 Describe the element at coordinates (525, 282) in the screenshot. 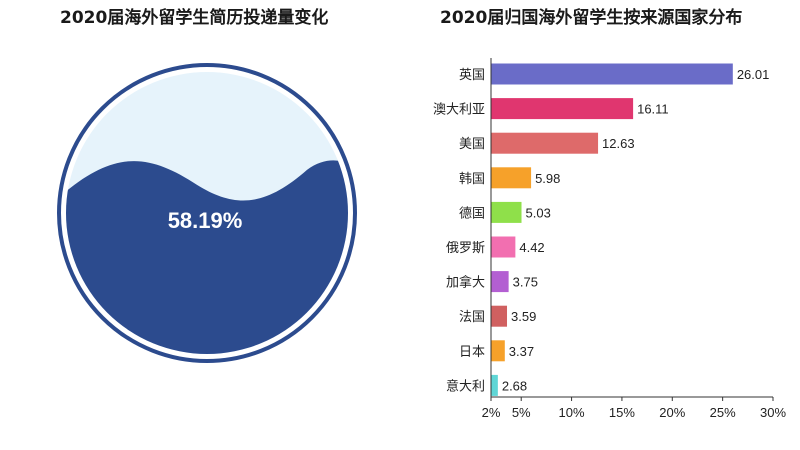

I see `bar-value-label: 3.75` at that location.